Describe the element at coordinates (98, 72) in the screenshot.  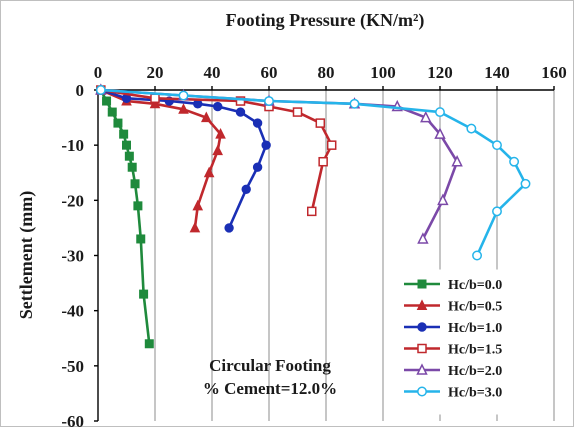
I see `x-tick-label: 0` at that location.